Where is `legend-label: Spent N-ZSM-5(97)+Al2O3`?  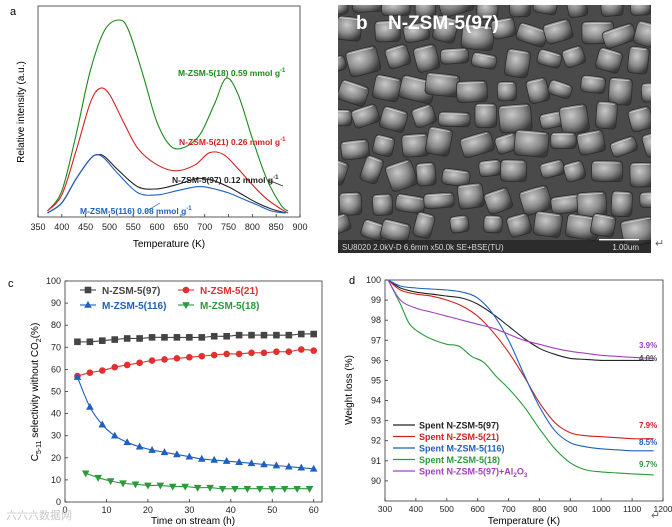
legend-label: Spent N-ZSM-5(97)+Al2O3 is located at coordinates (473, 473).